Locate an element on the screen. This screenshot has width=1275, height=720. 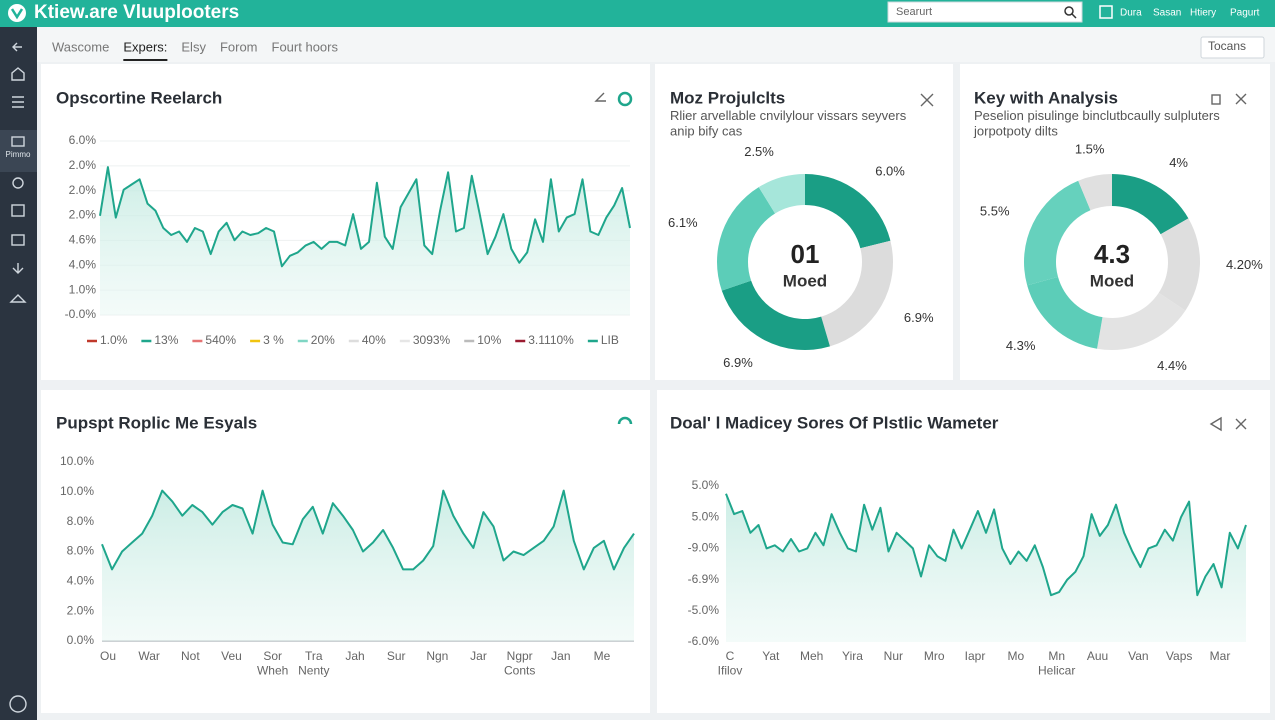
x-tick-label: Auu is located at coordinates (1097, 656).